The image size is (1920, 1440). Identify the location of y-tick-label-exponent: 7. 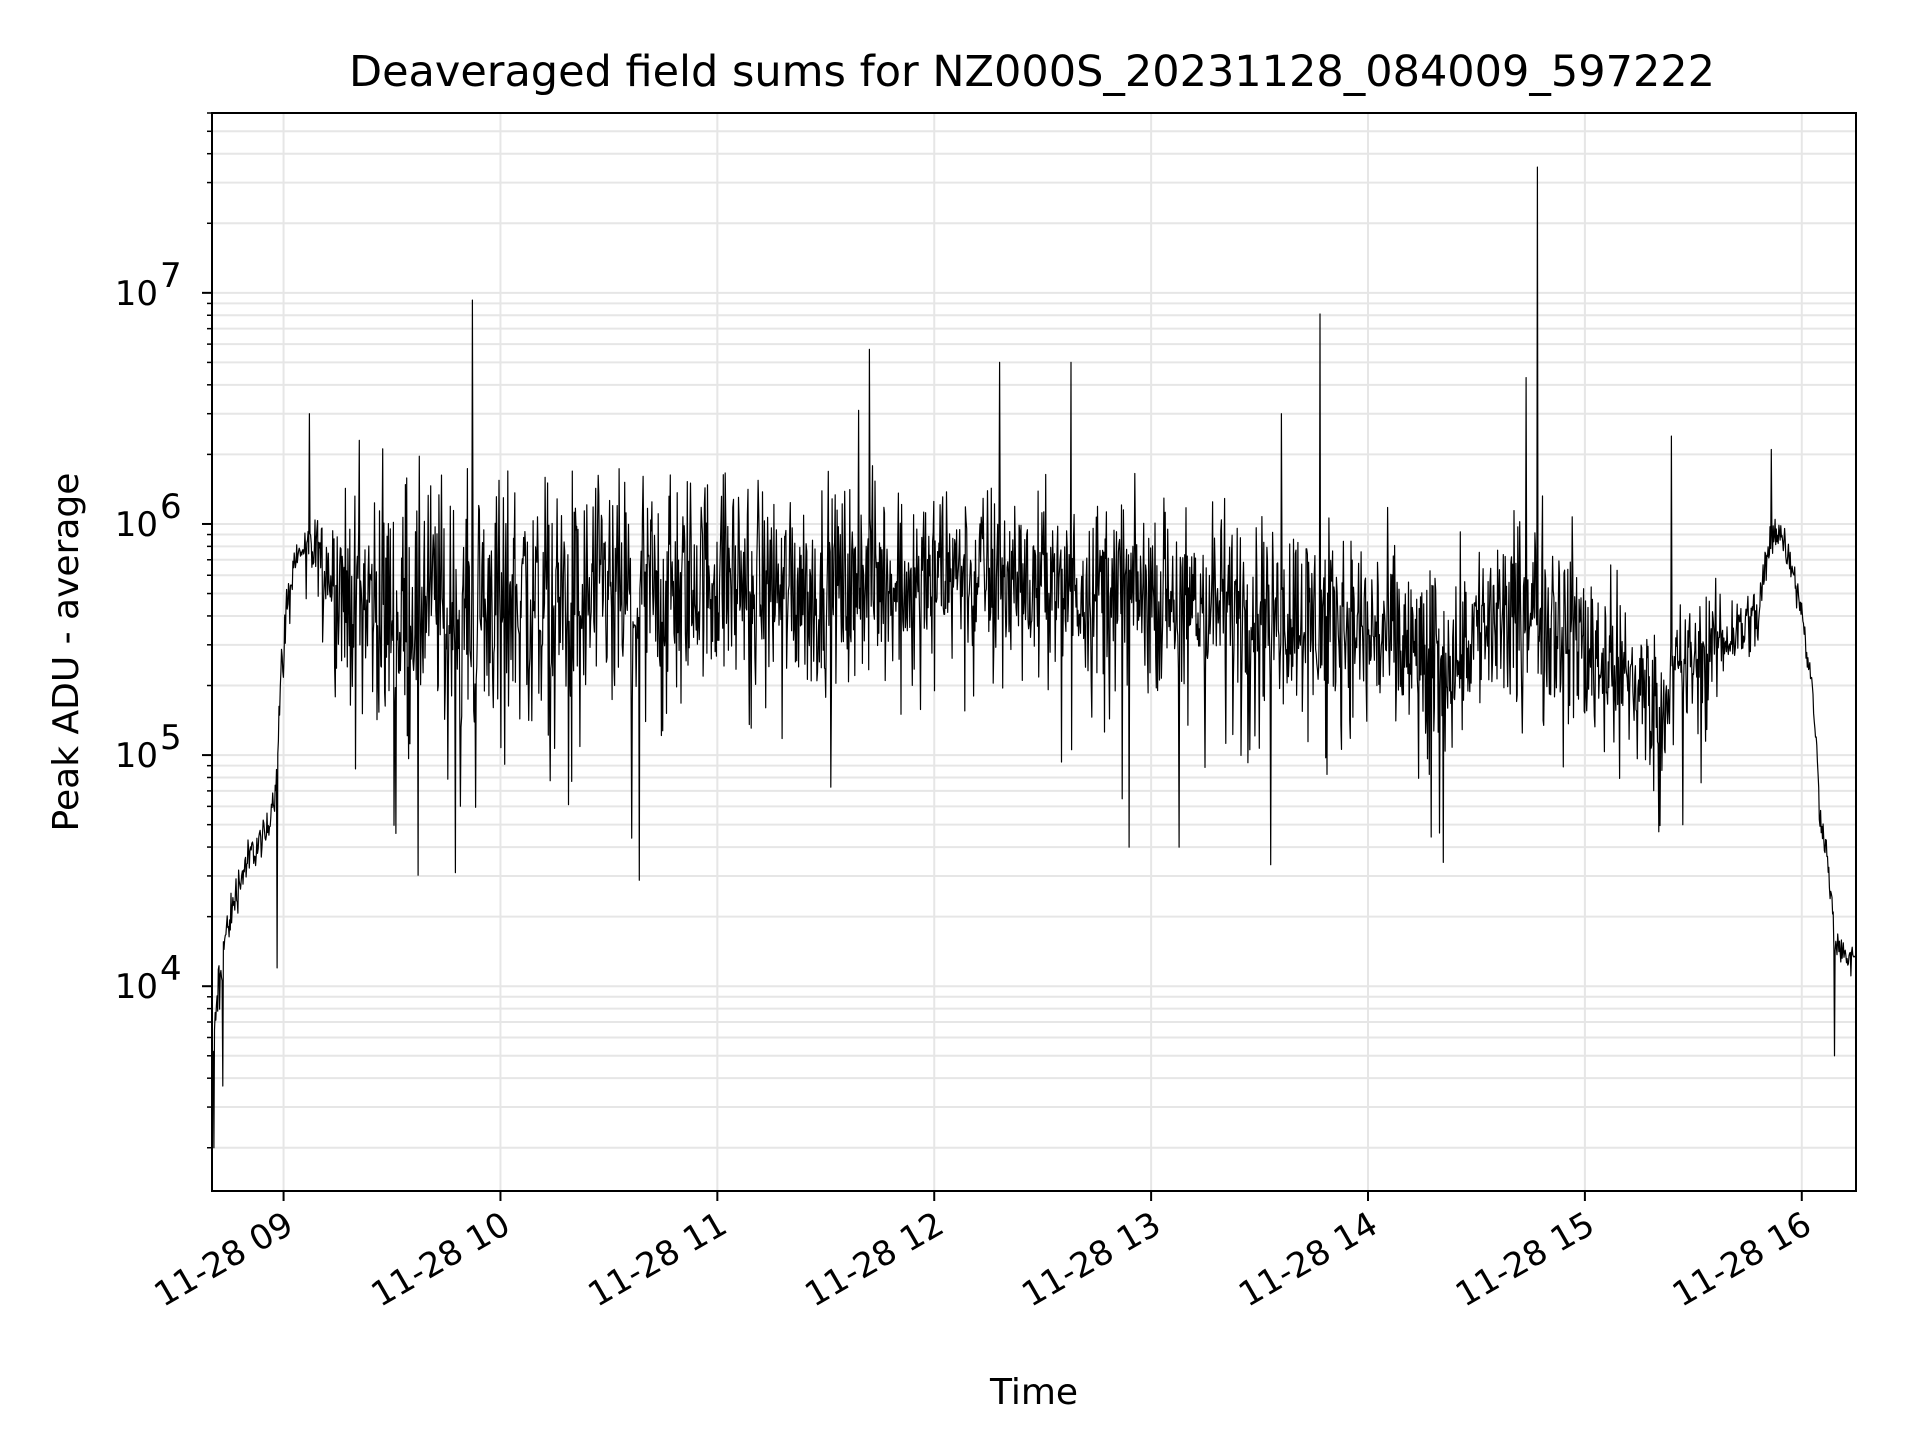
(171, 276).